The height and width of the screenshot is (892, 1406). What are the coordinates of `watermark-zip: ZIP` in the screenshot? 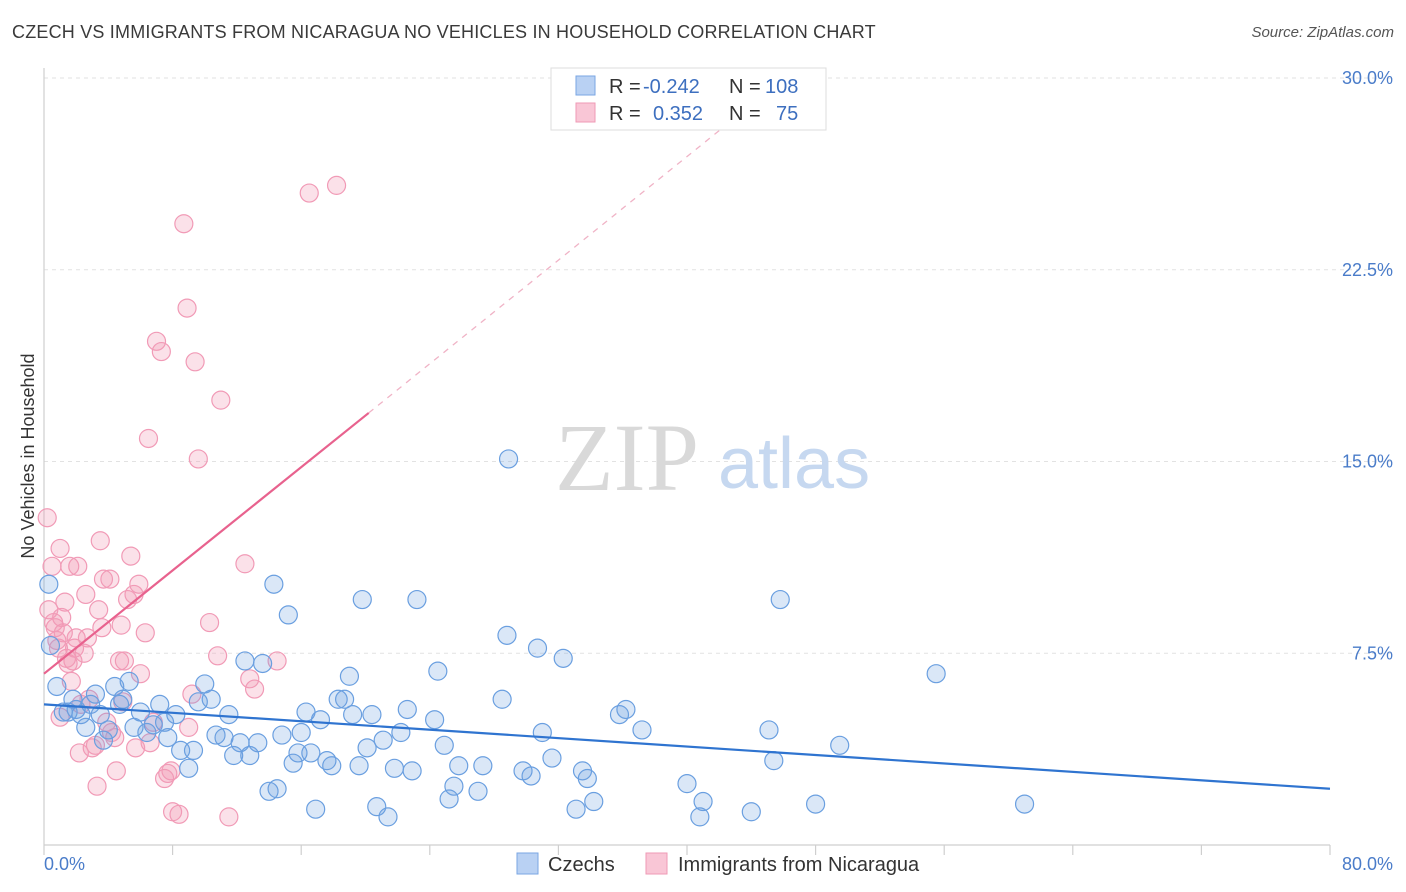 It's located at (627, 457).